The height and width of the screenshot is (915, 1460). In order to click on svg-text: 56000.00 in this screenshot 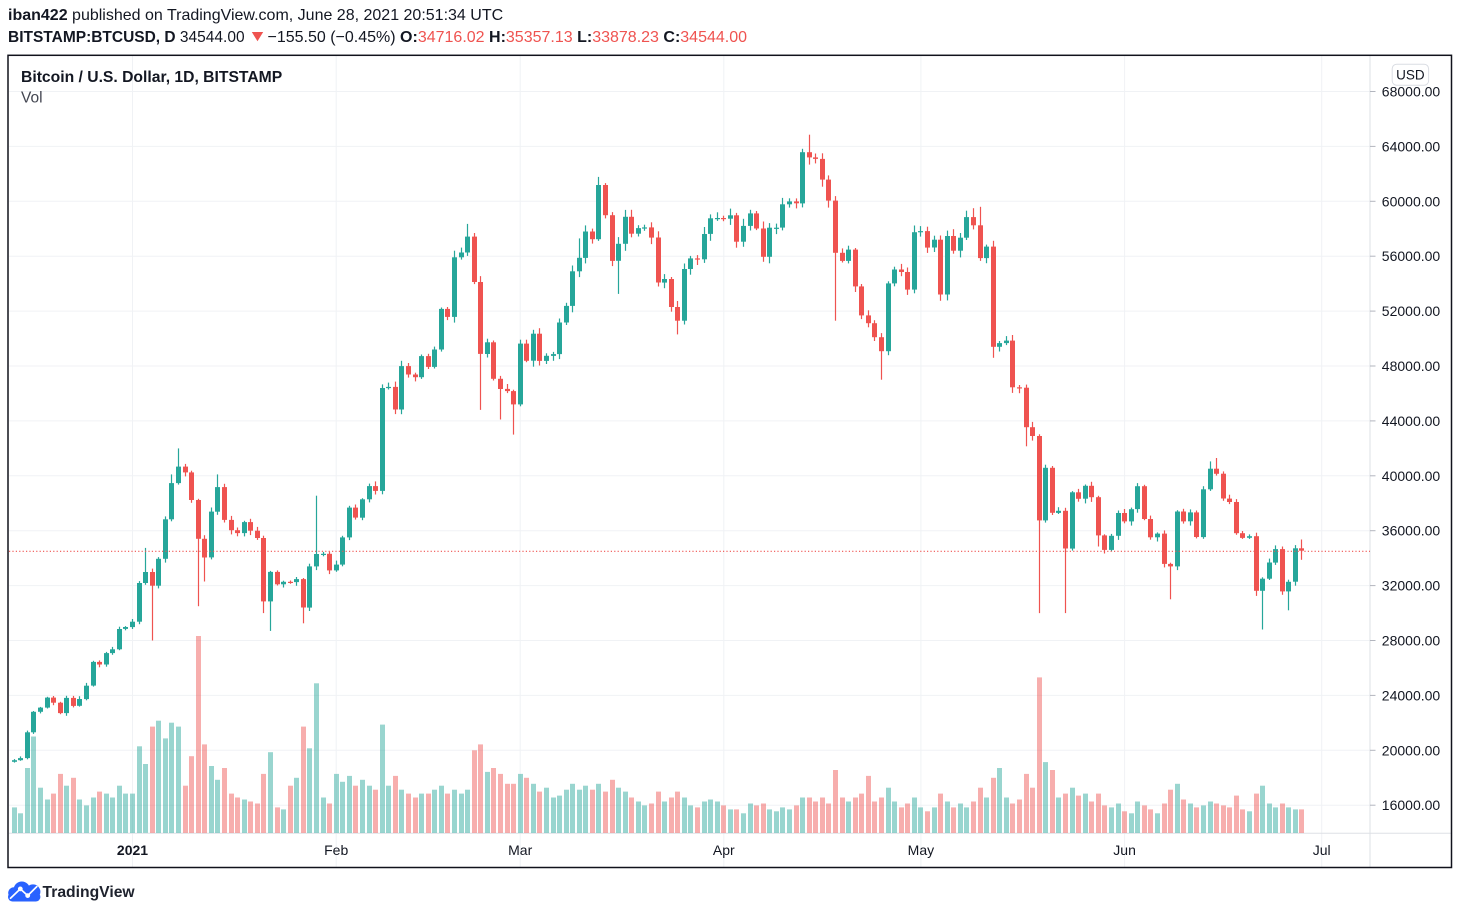, I will do `click(1411, 256)`.